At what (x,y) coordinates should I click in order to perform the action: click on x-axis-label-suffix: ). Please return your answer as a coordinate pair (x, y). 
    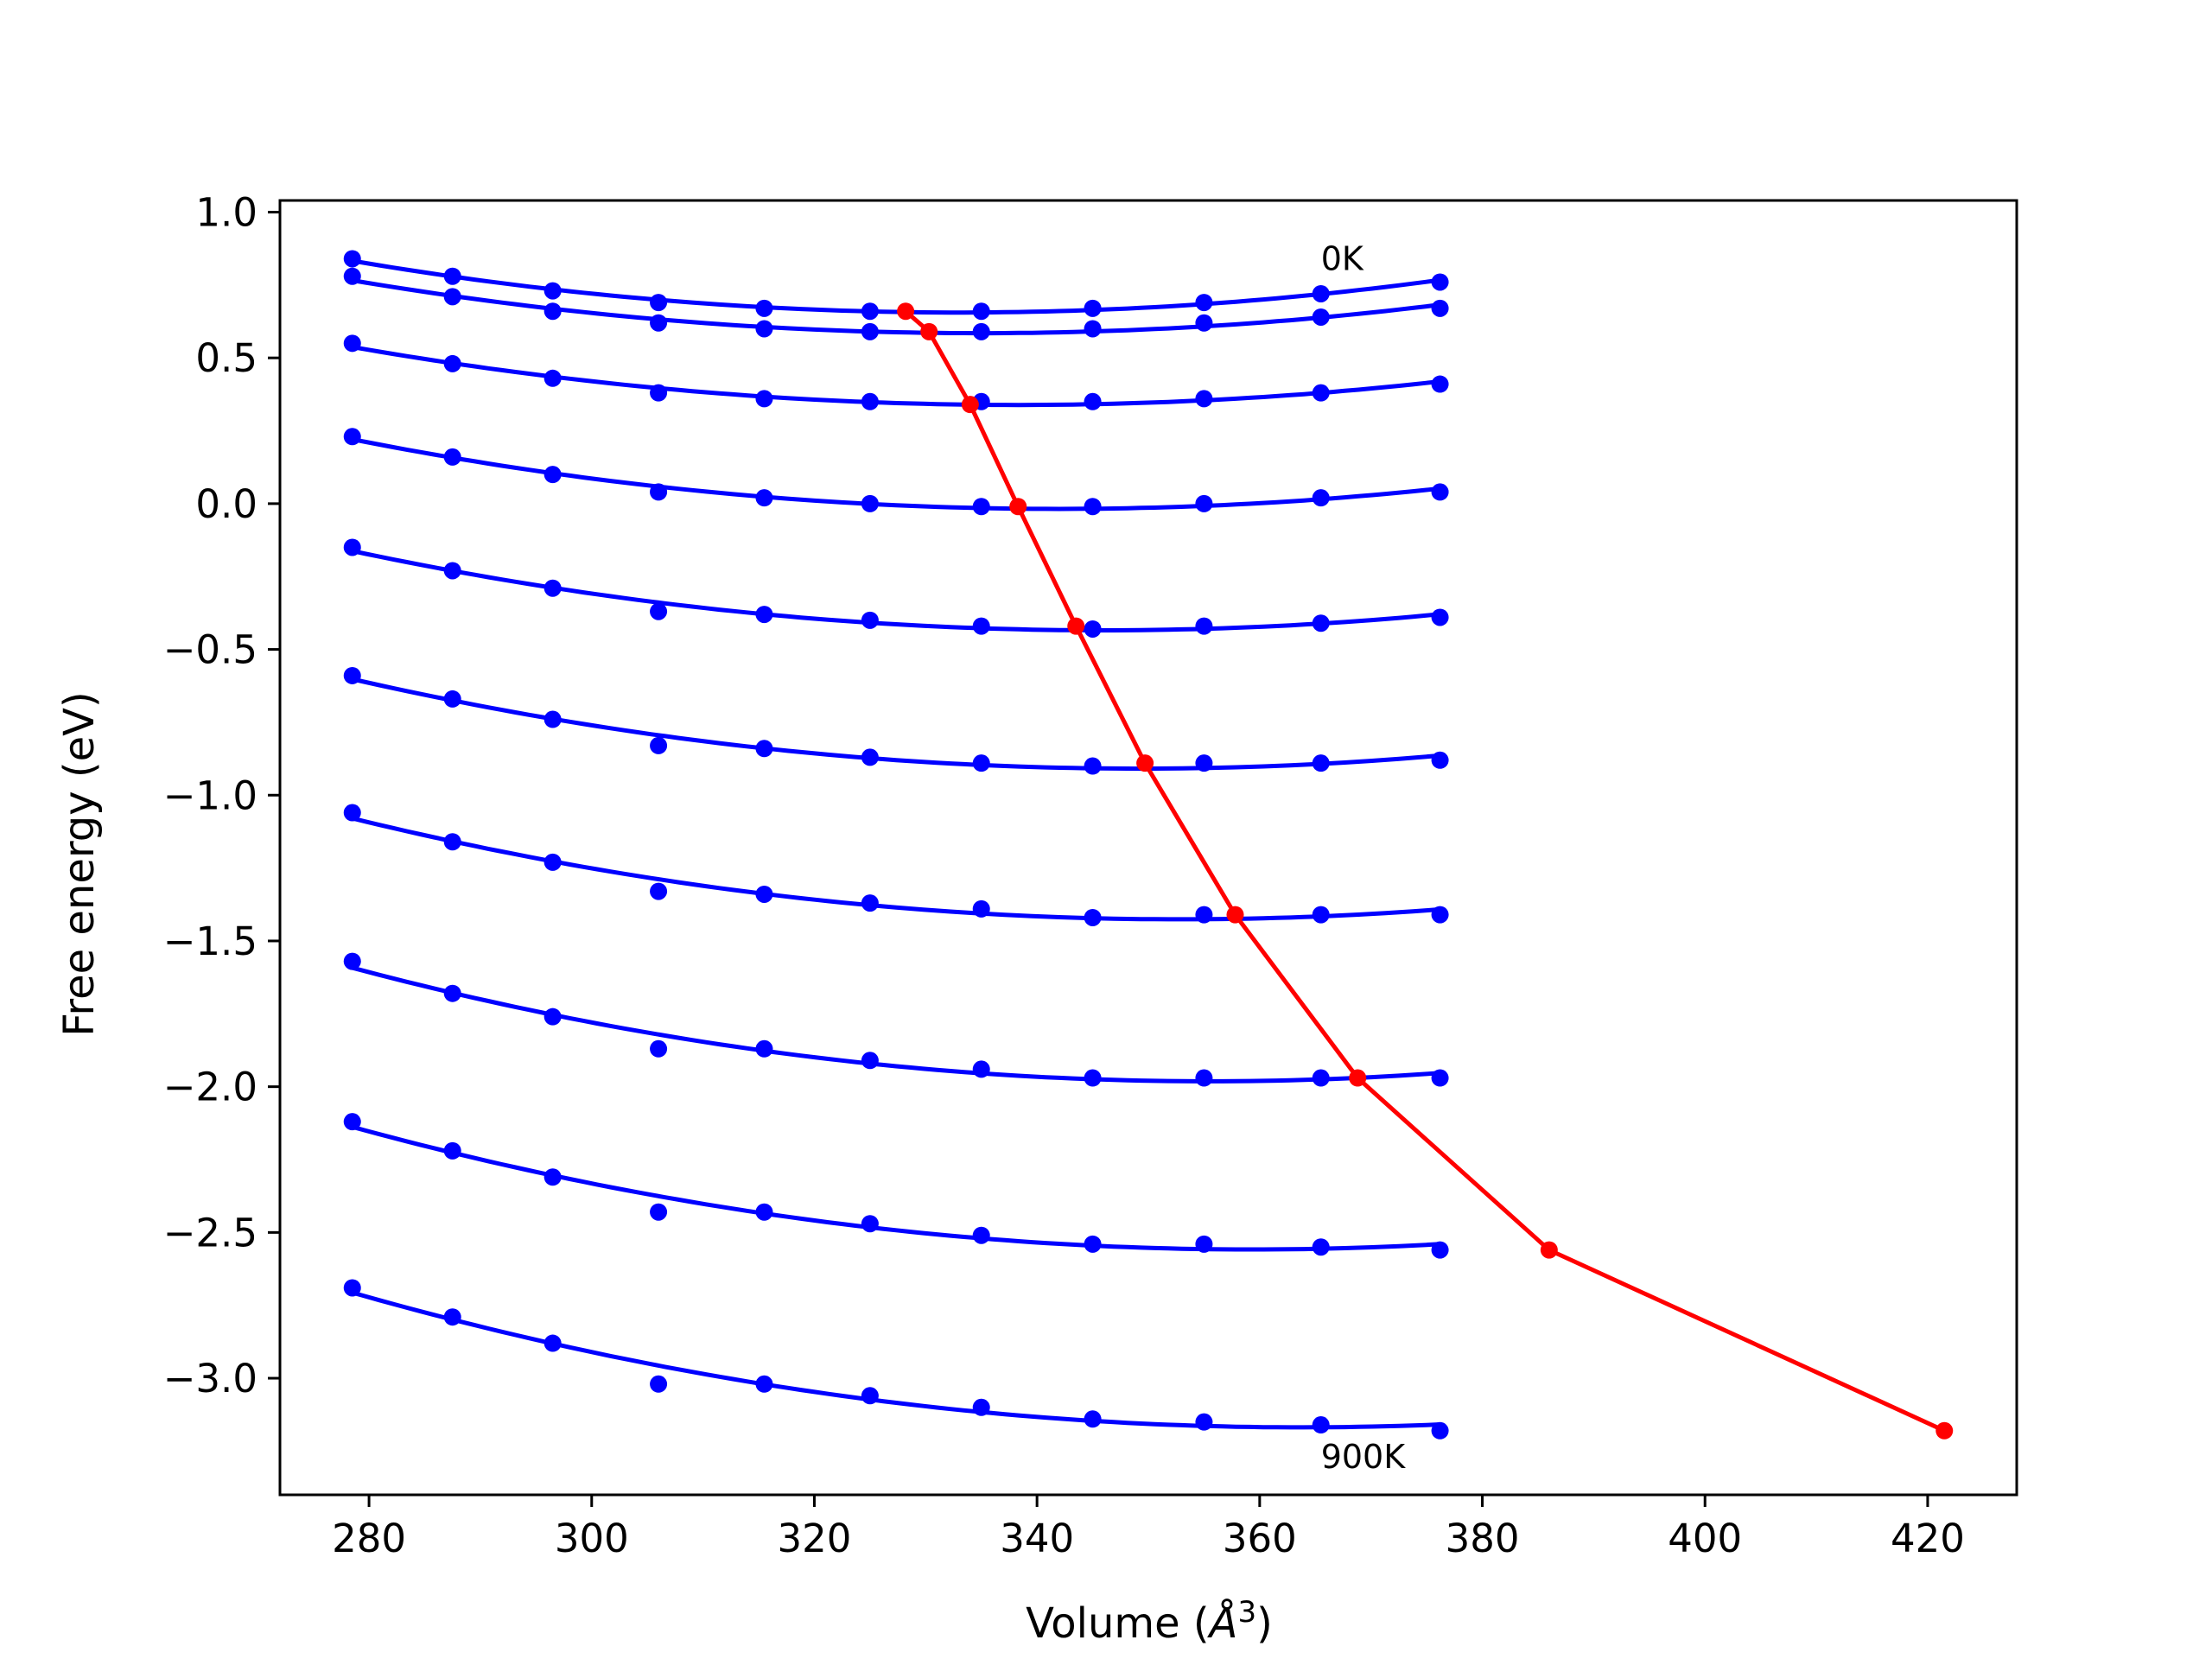
    Looking at the image, I should click on (1264, 1623).